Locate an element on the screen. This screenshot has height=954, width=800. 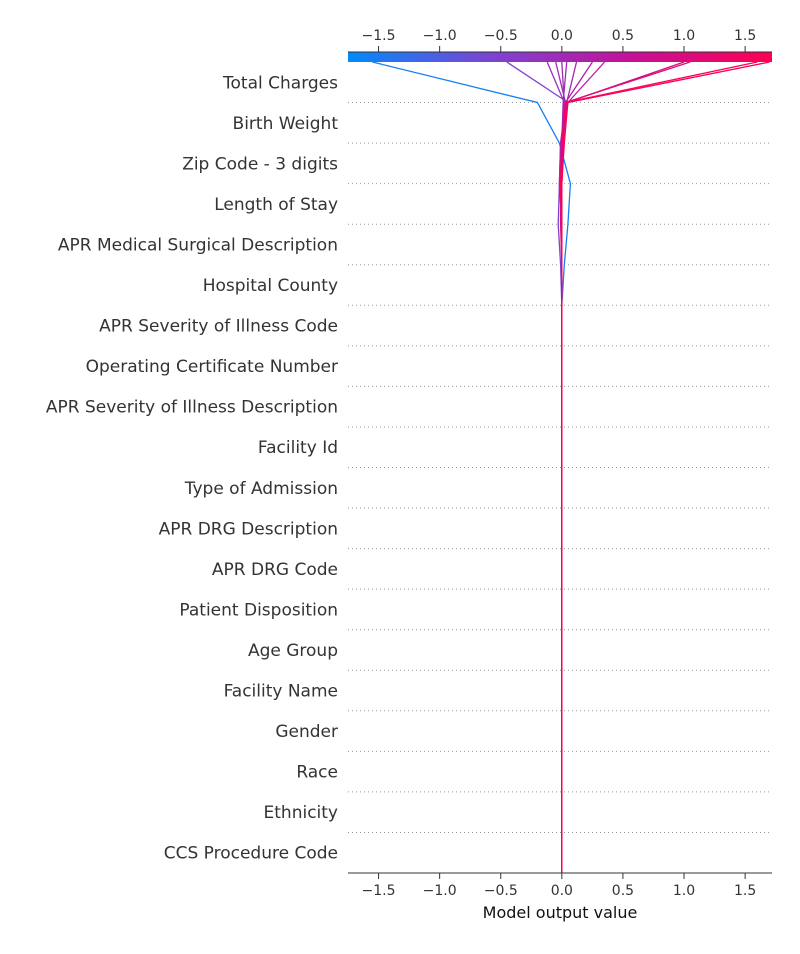
feature-label: Age Group is located at coordinates (293, 651).